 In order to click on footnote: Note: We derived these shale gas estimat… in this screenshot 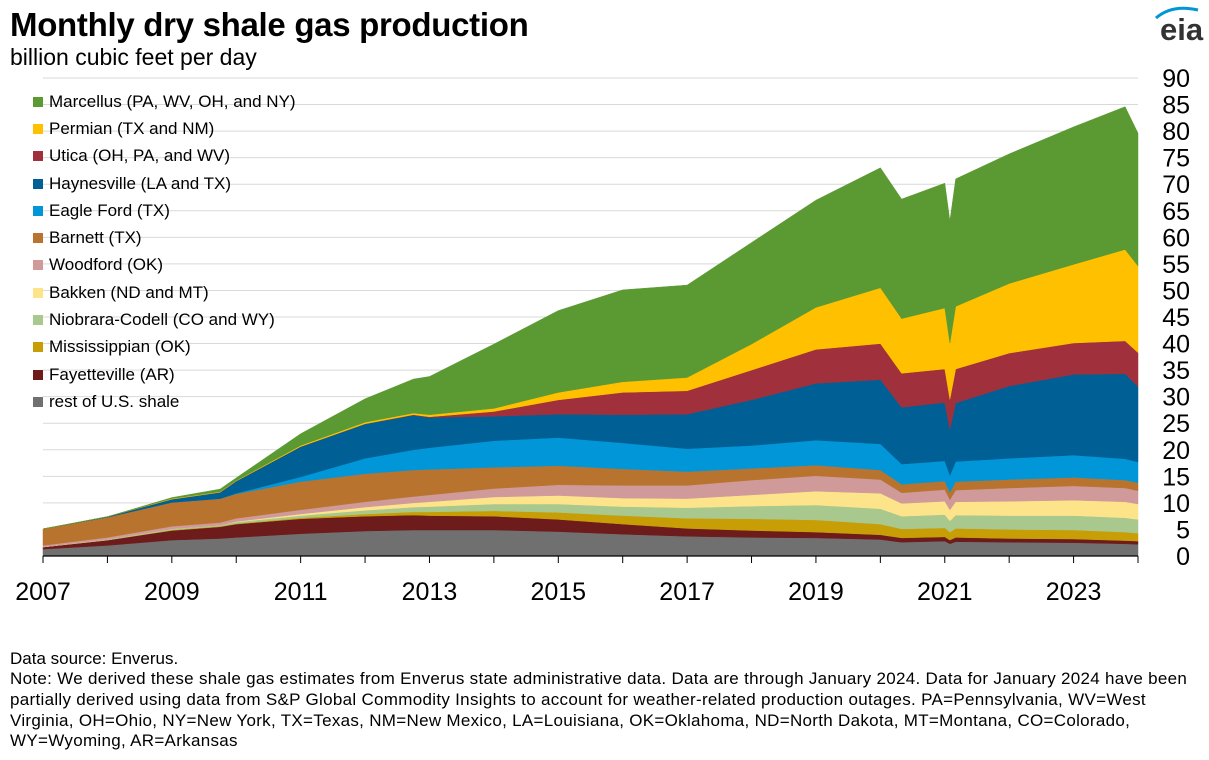, I will do `click(599, 710)`.